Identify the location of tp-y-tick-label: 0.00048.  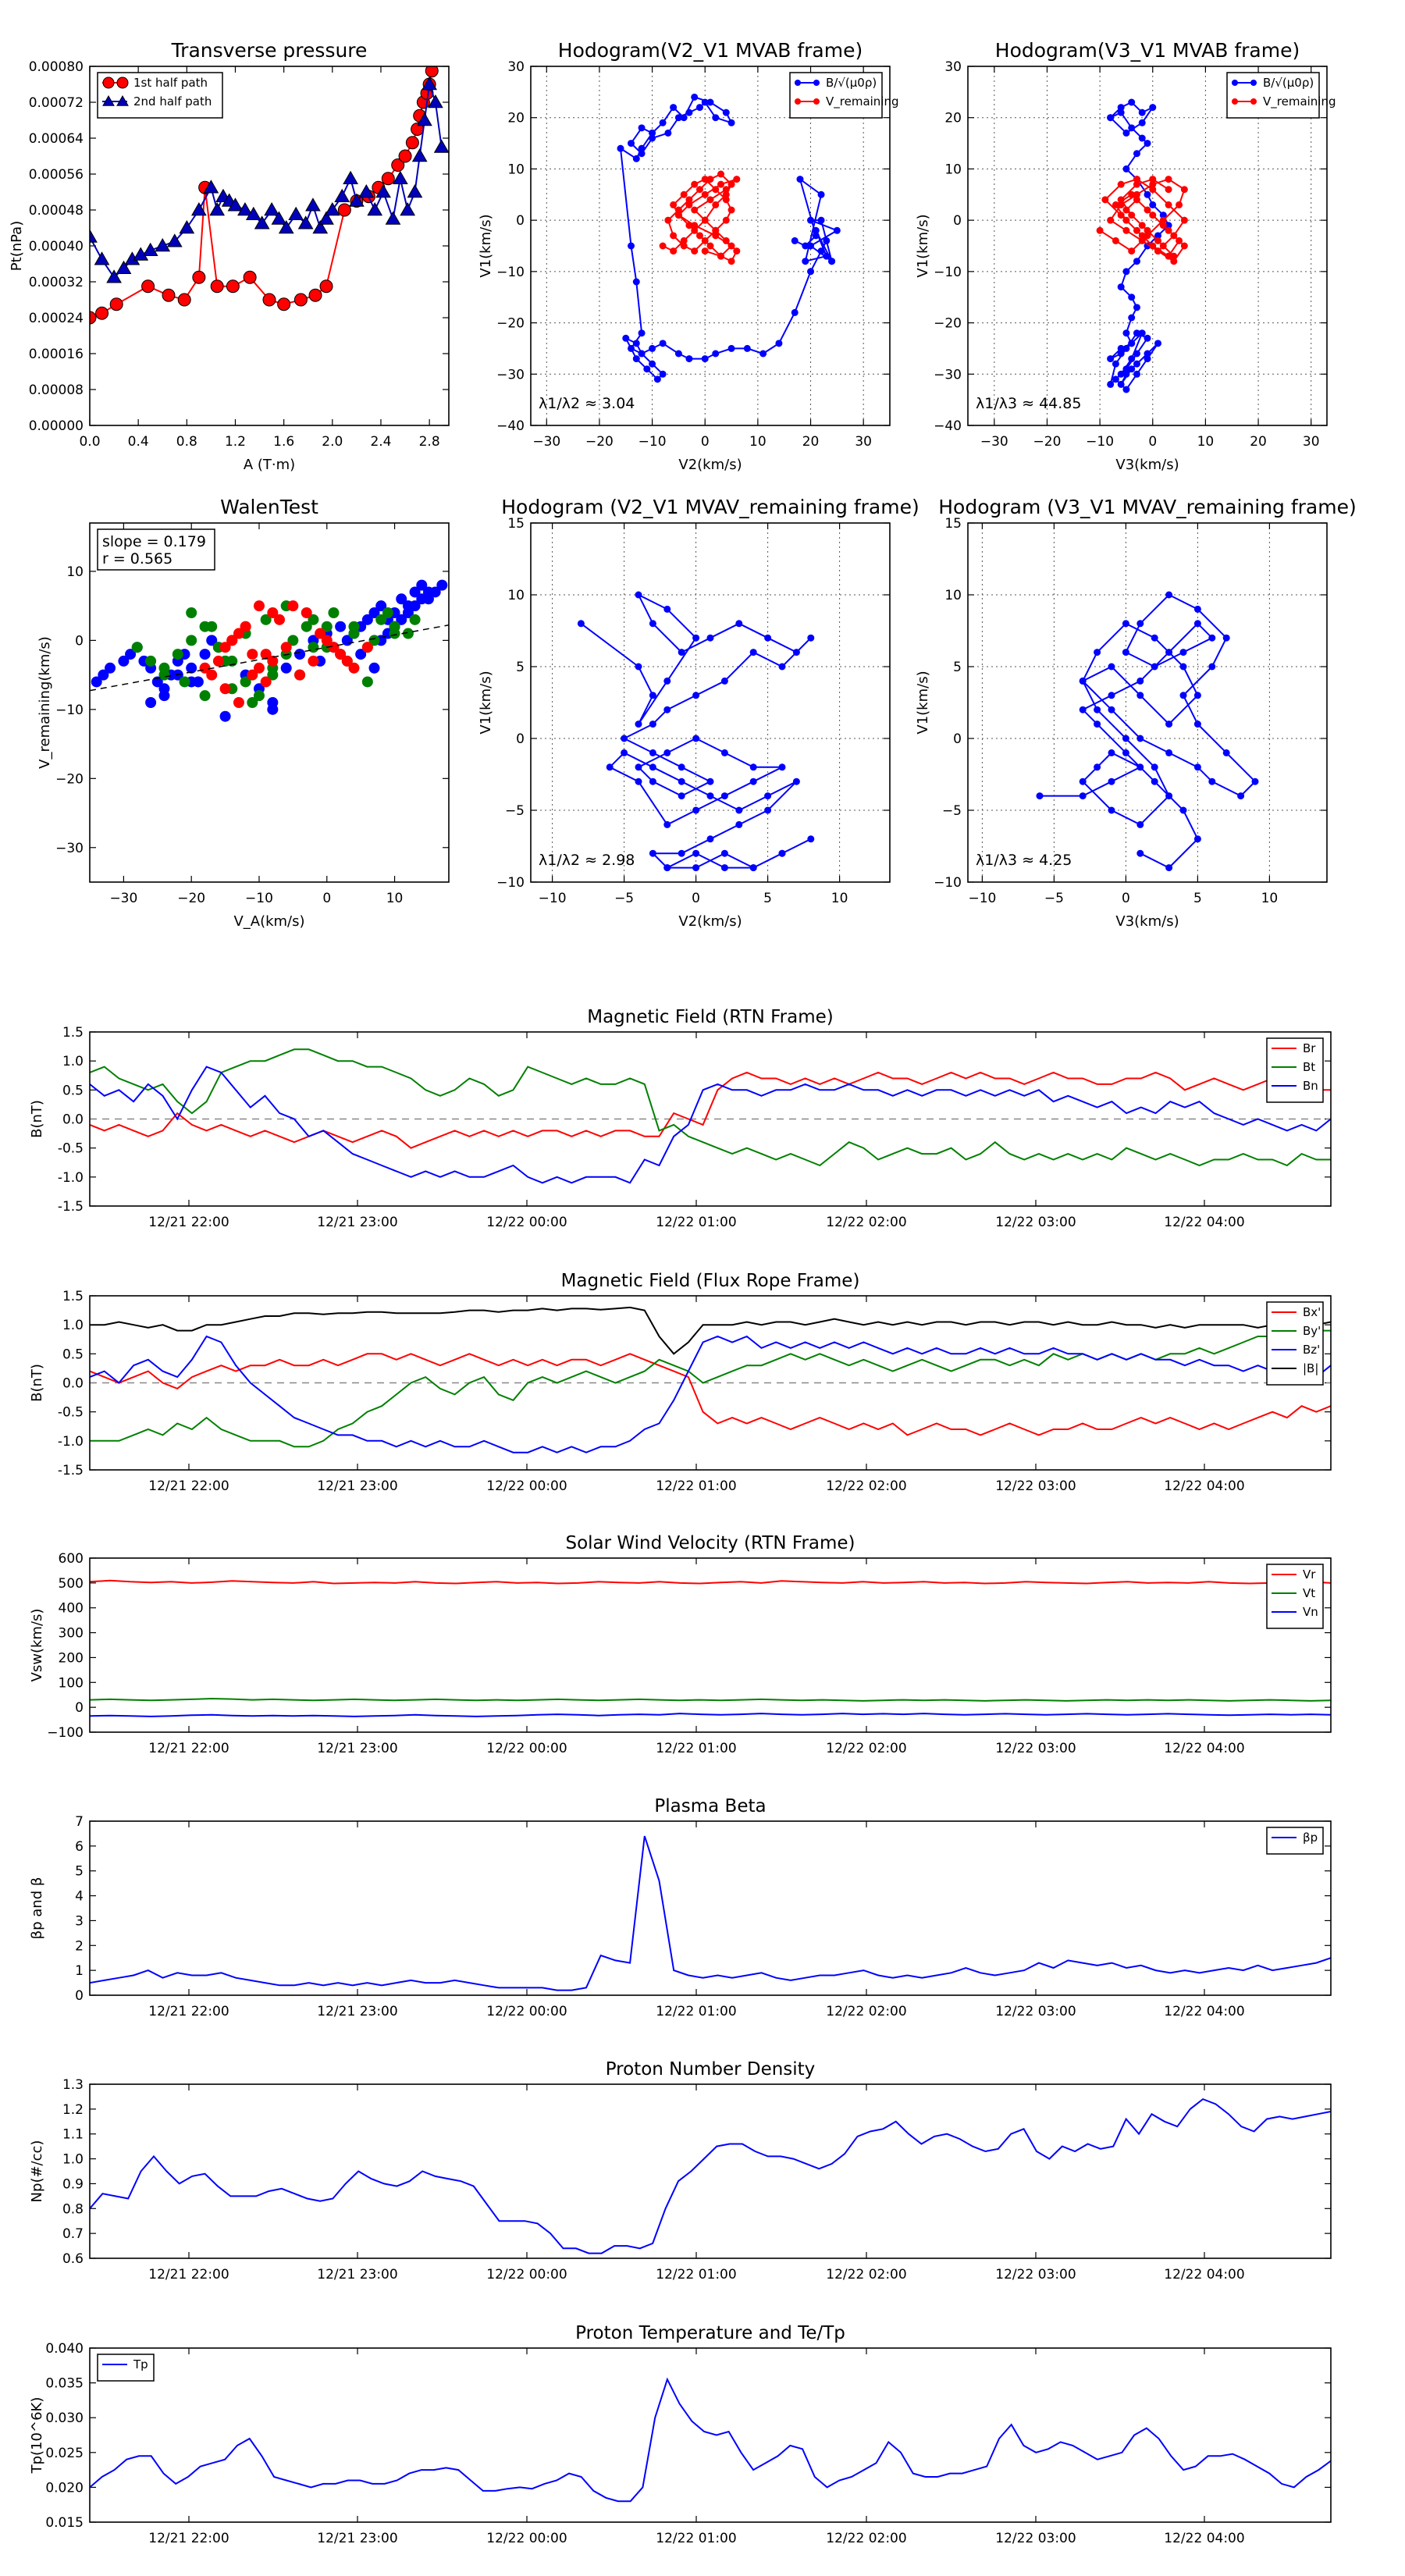
(56, 211).